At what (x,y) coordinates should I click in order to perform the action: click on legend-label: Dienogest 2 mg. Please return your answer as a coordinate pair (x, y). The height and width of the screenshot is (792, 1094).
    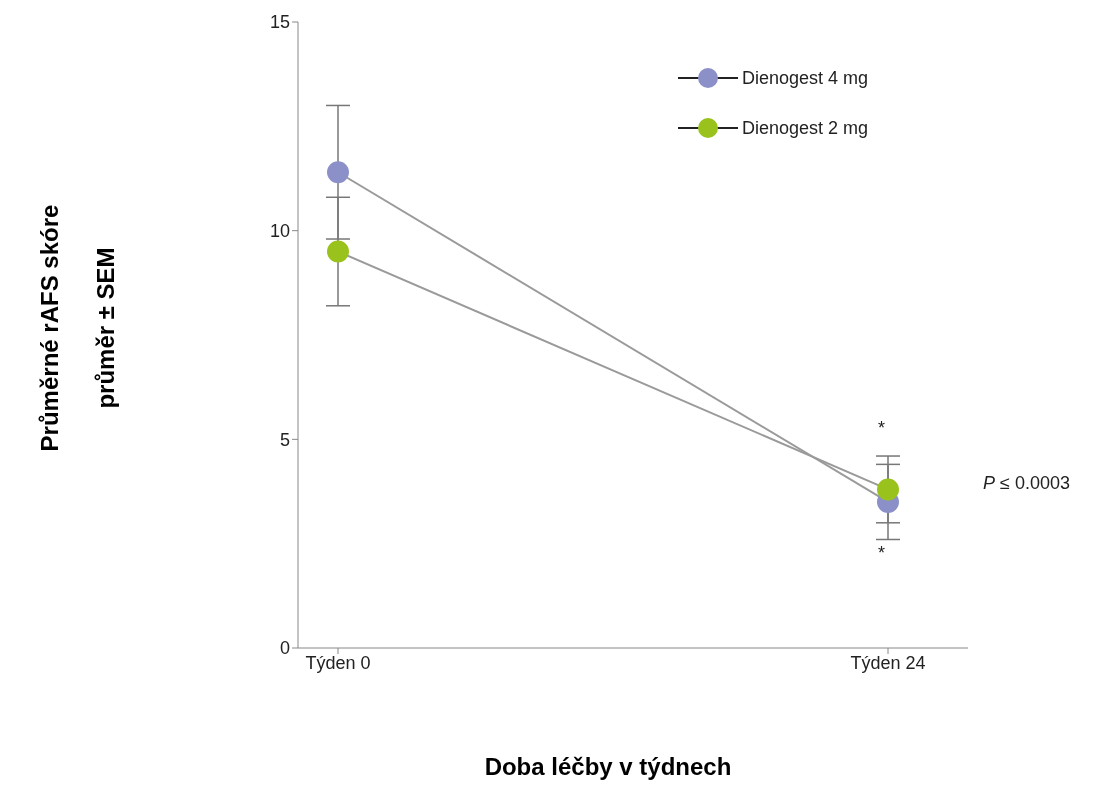
    Looking at the image, I should click on (805, 128).